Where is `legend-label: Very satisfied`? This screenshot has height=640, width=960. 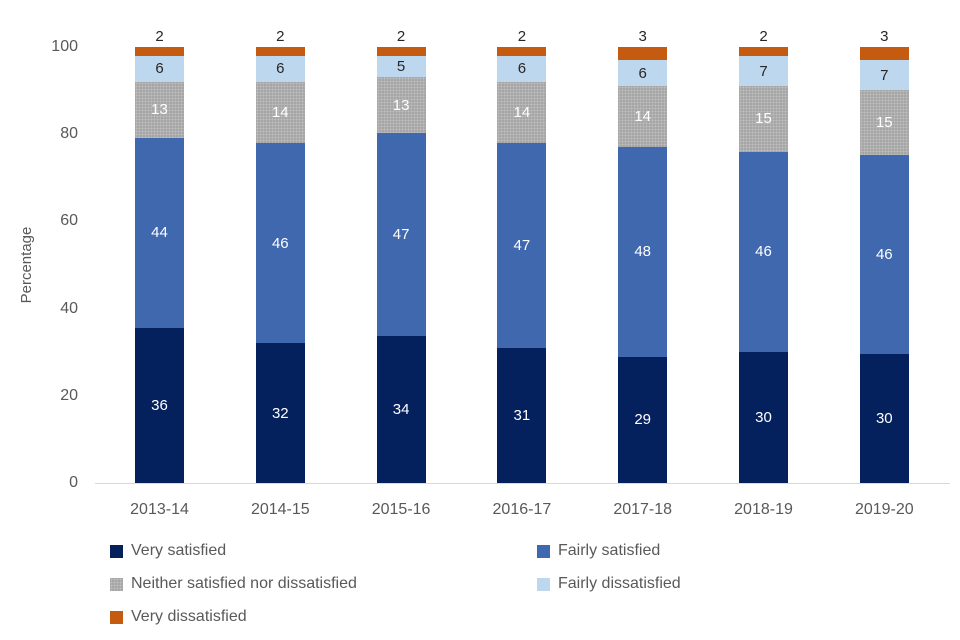 legend-label: Very satisfied is located at coordinates (179, 550).